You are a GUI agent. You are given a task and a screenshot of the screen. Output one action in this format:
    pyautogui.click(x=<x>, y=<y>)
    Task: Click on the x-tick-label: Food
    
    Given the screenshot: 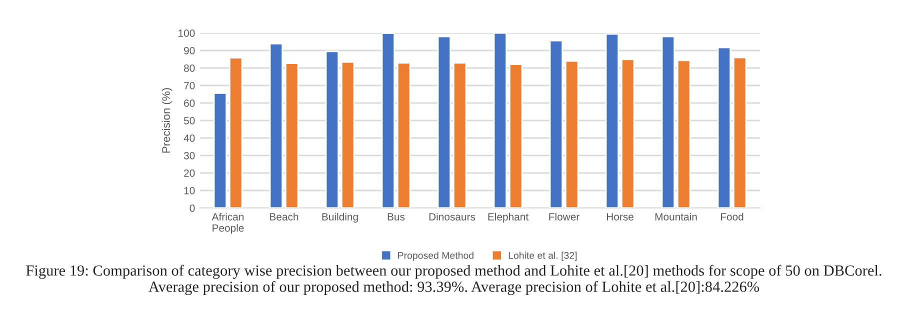 What is the action you would take?
    pyautogui.click(x=732, y=216)
    